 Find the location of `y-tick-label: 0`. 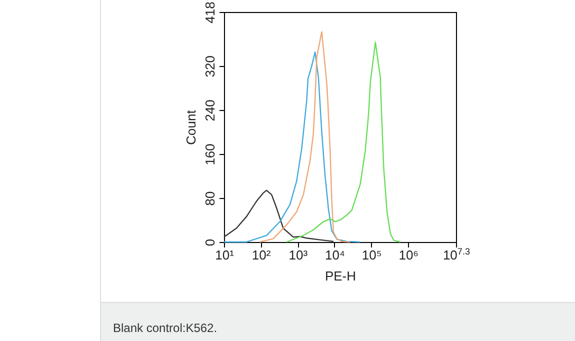

y-tick-label: 0 is located at coordinates (210, 242).